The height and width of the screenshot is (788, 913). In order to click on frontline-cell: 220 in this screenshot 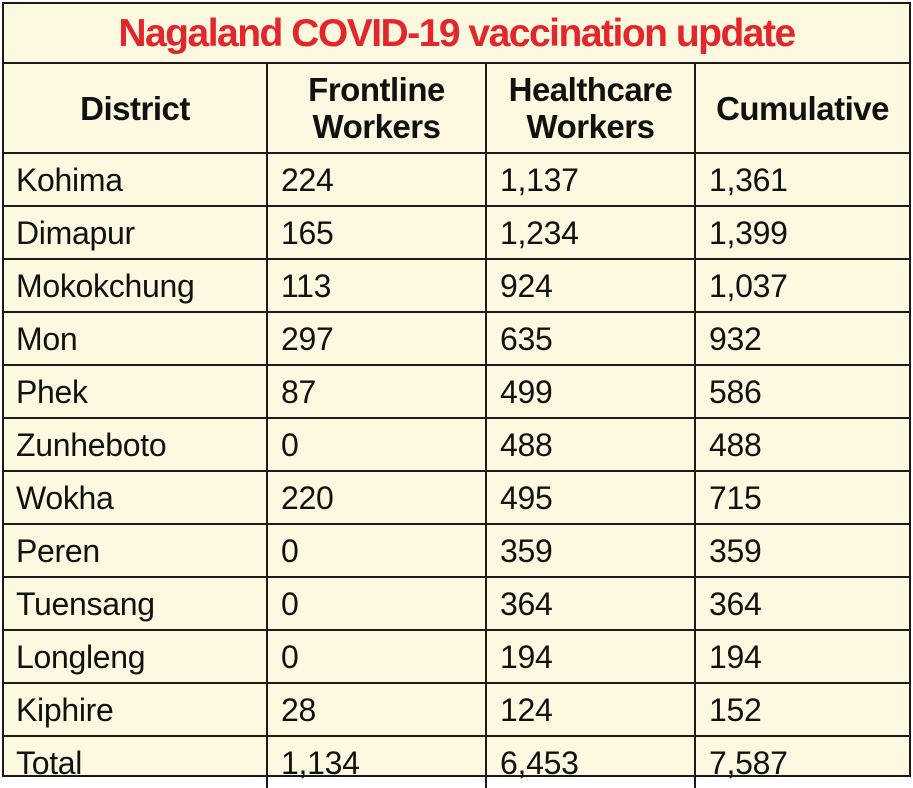, I will do `click(376, 497)`.